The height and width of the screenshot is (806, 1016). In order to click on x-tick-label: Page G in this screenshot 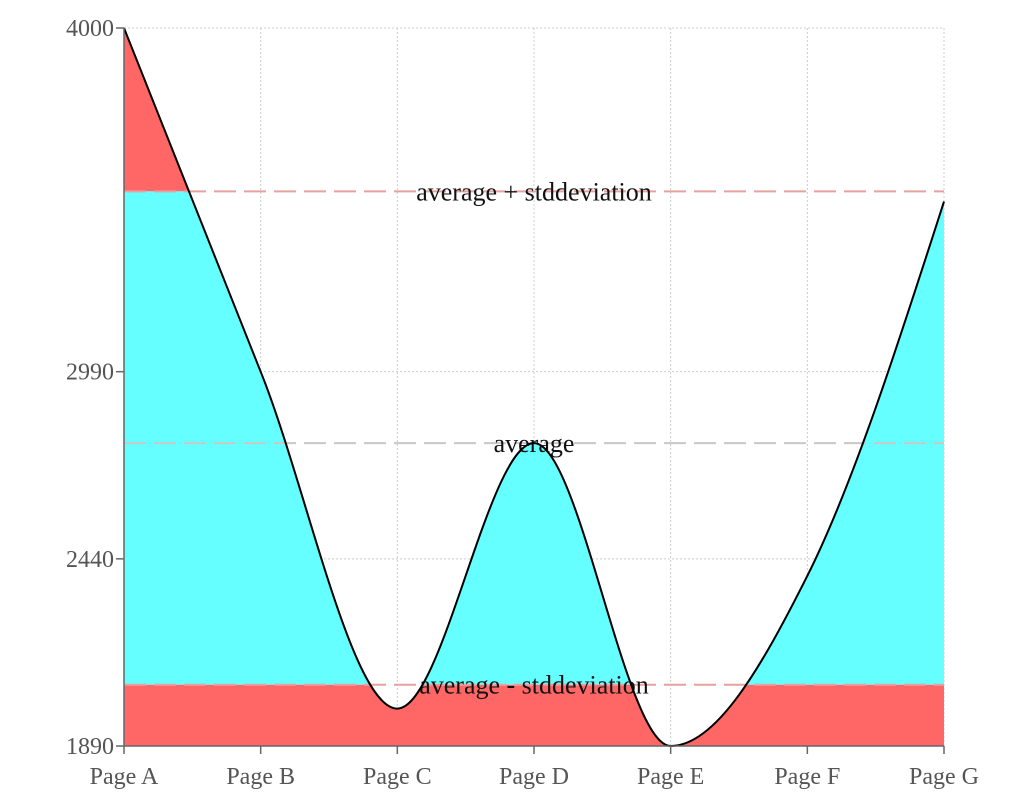, I will do `click(944, 777)`.